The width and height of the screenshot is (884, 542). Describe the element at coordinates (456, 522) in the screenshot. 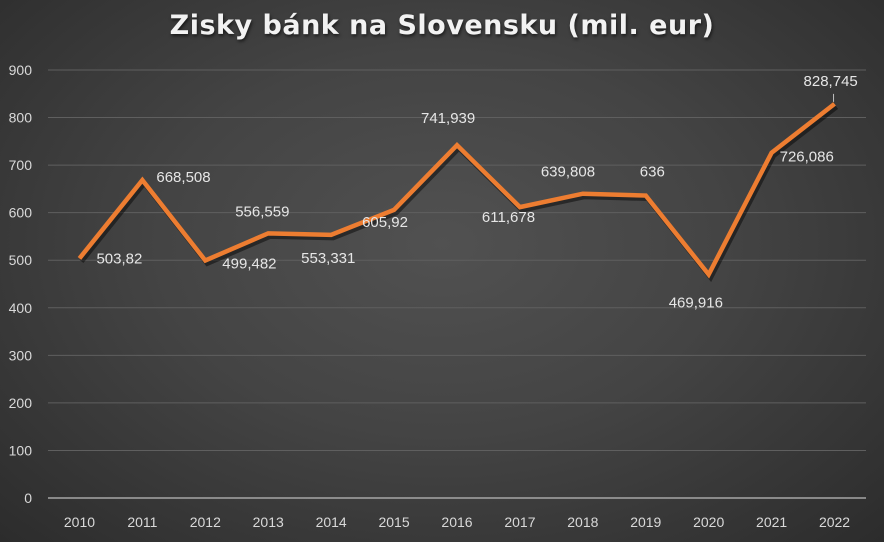

I see `x-tick-label: 2016` at that location.